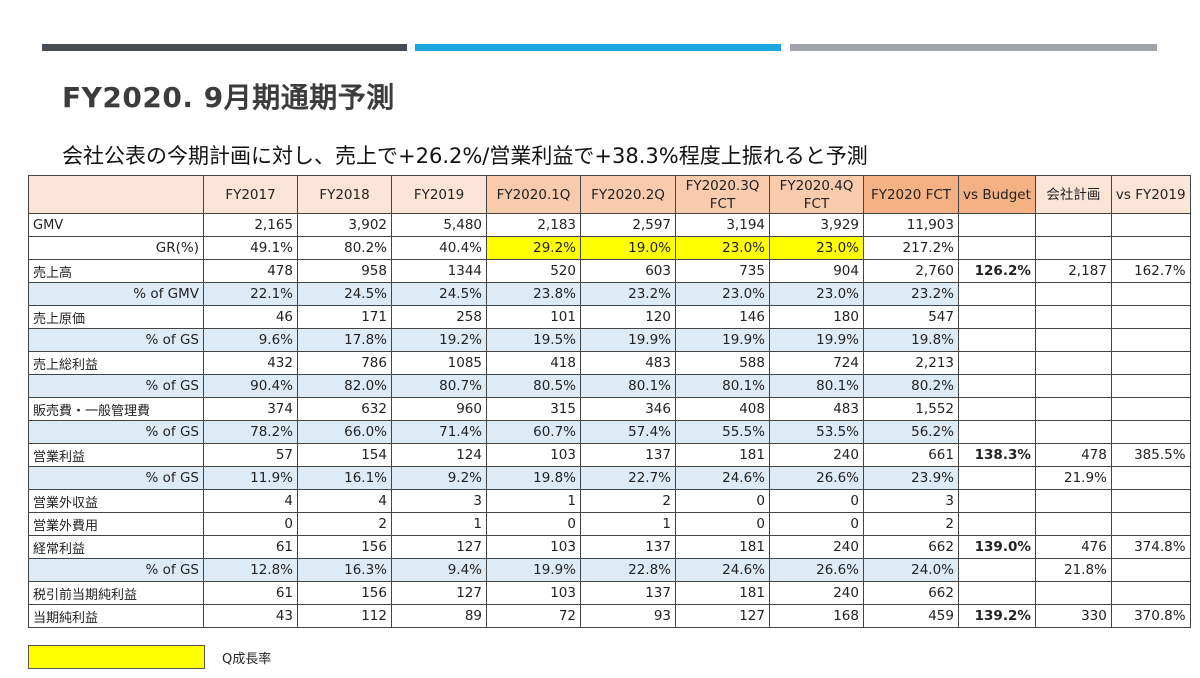 The height and width of the screenshot is (678, 1200). Describe the element at coordinates (1073, 478) in the screenshot. I see `table-cell: 21.9%` at that location.